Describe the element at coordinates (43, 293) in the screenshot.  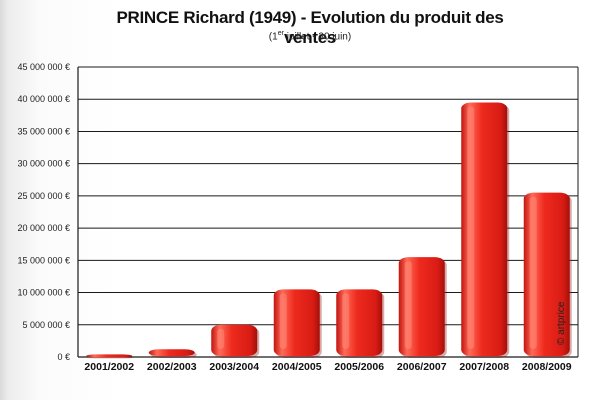
I see `y-tick-label: 10 000 000 €` at that location.